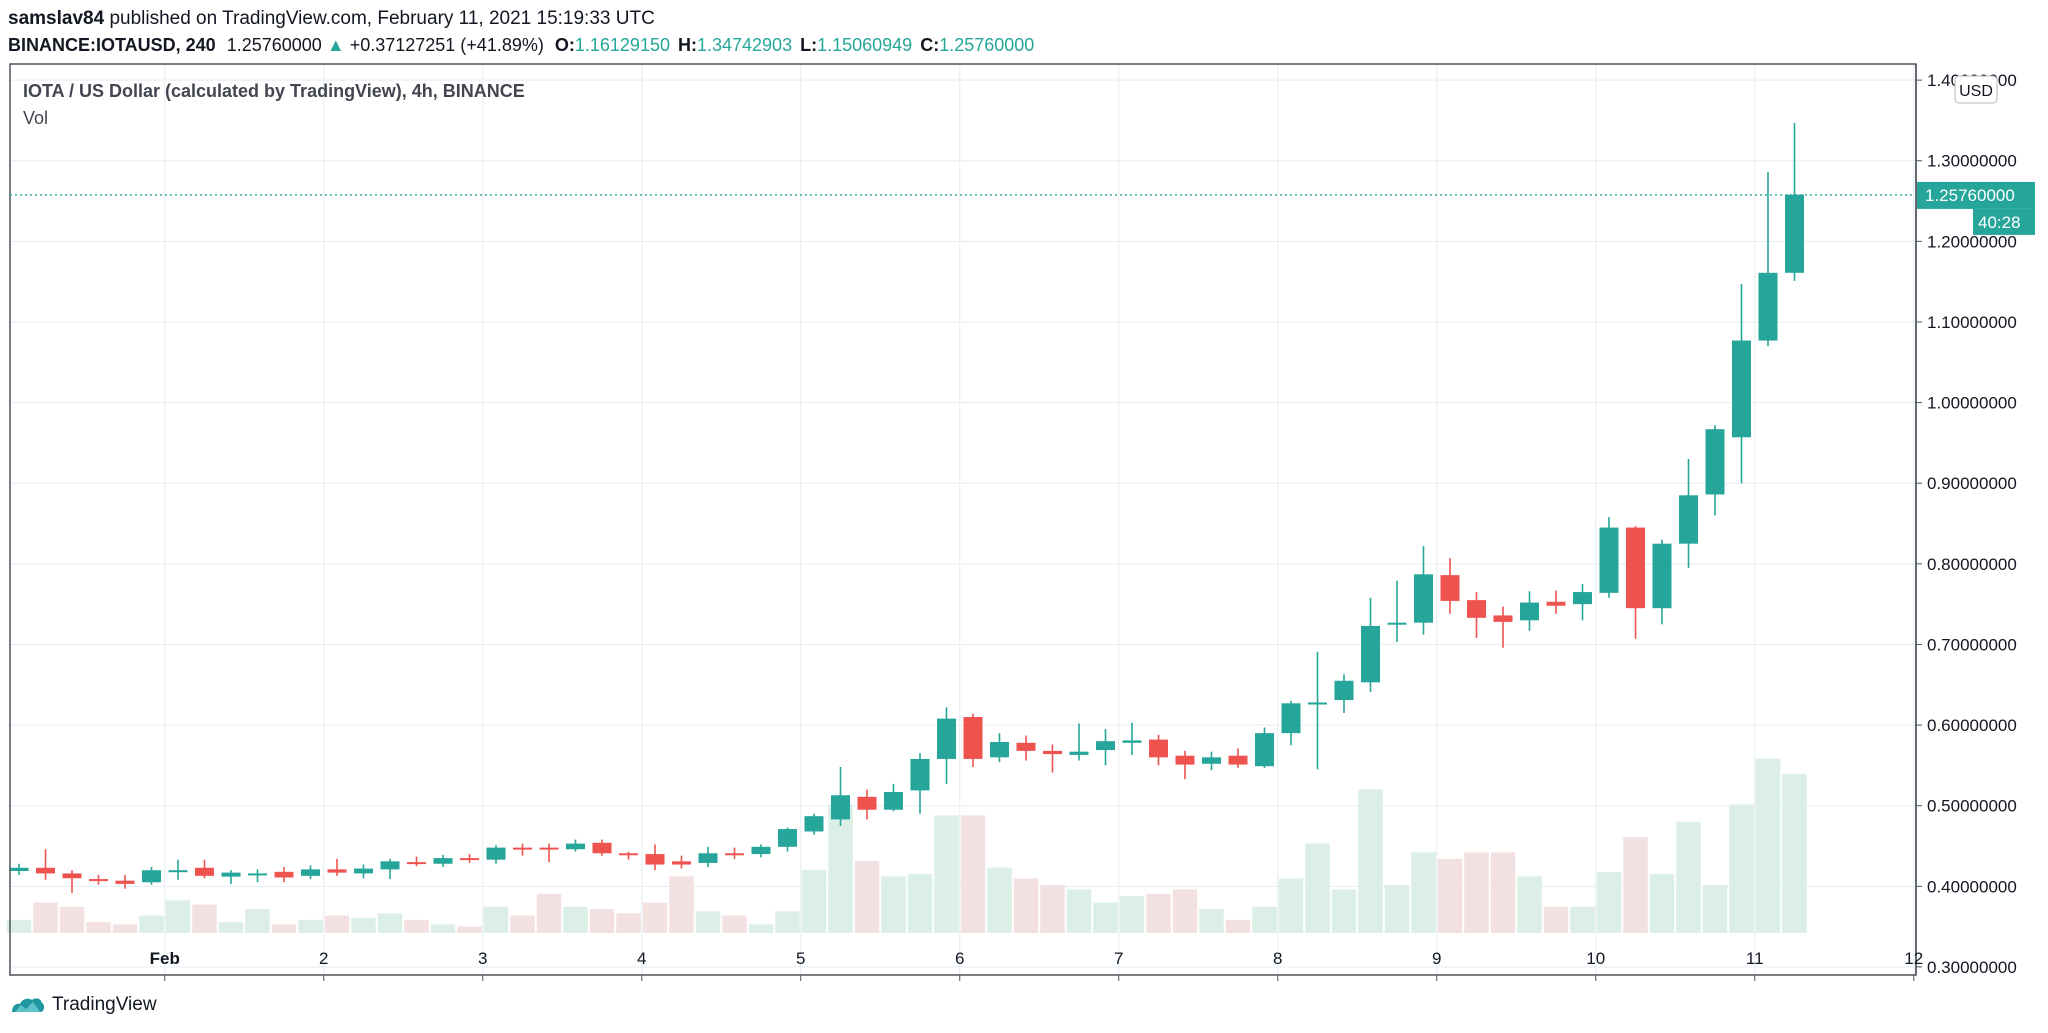  Describe the element at coordinates (906, 845) in the screenshot. I see `volume-layer` at that location.